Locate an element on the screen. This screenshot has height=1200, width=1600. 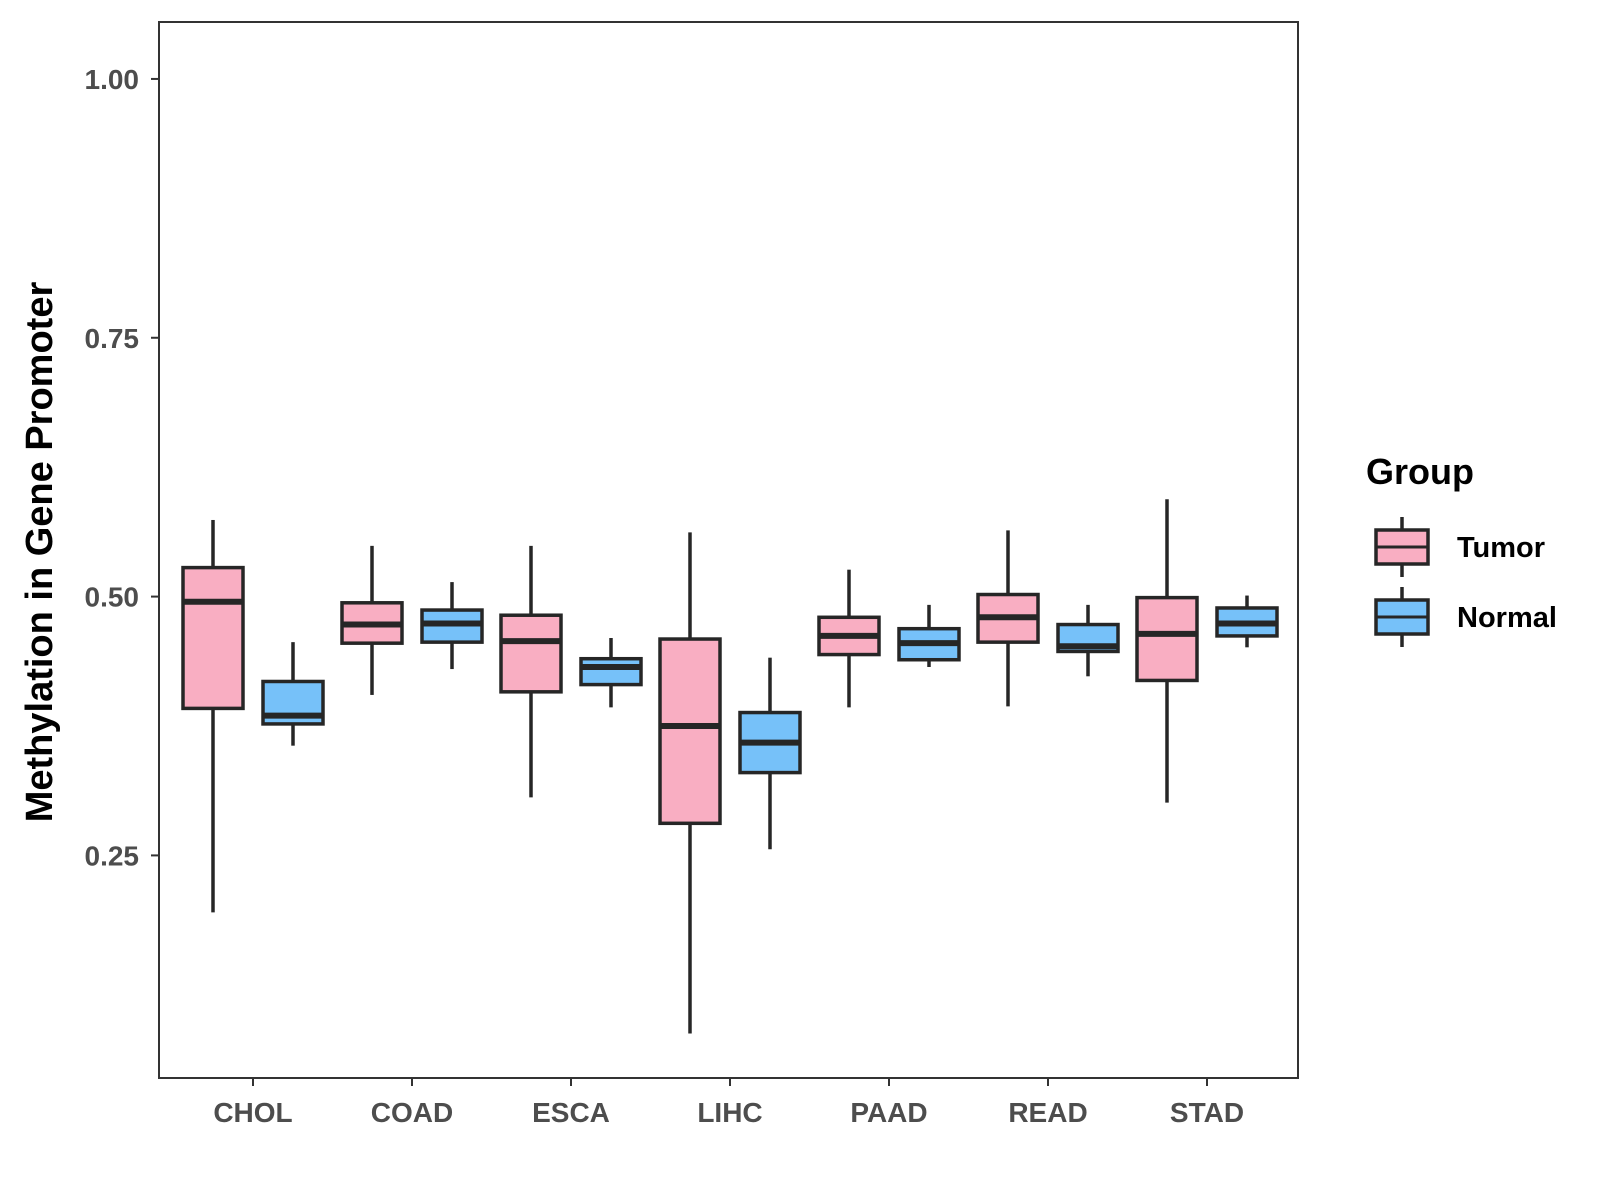
box-normal-stad is located at coordinates (1247, 621).